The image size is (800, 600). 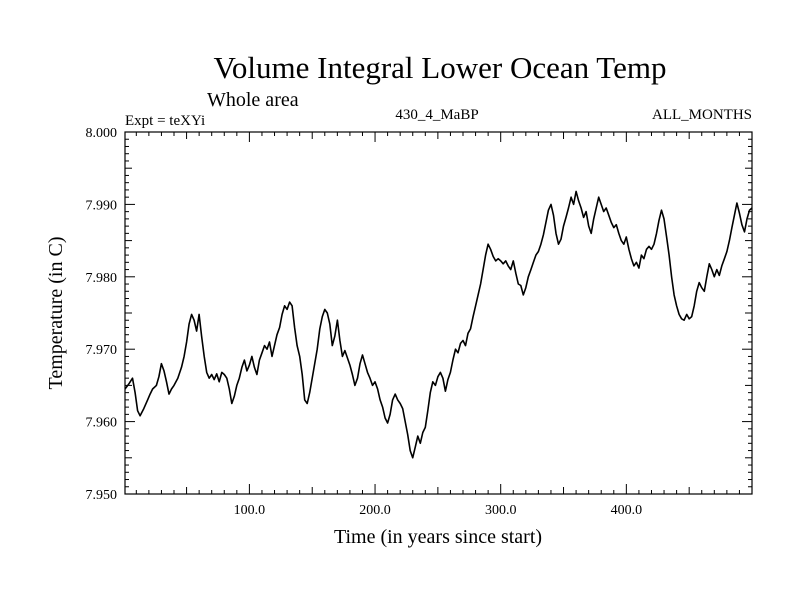 I want to click on y-tick-label: 7.970, so click(x=102, y=350).